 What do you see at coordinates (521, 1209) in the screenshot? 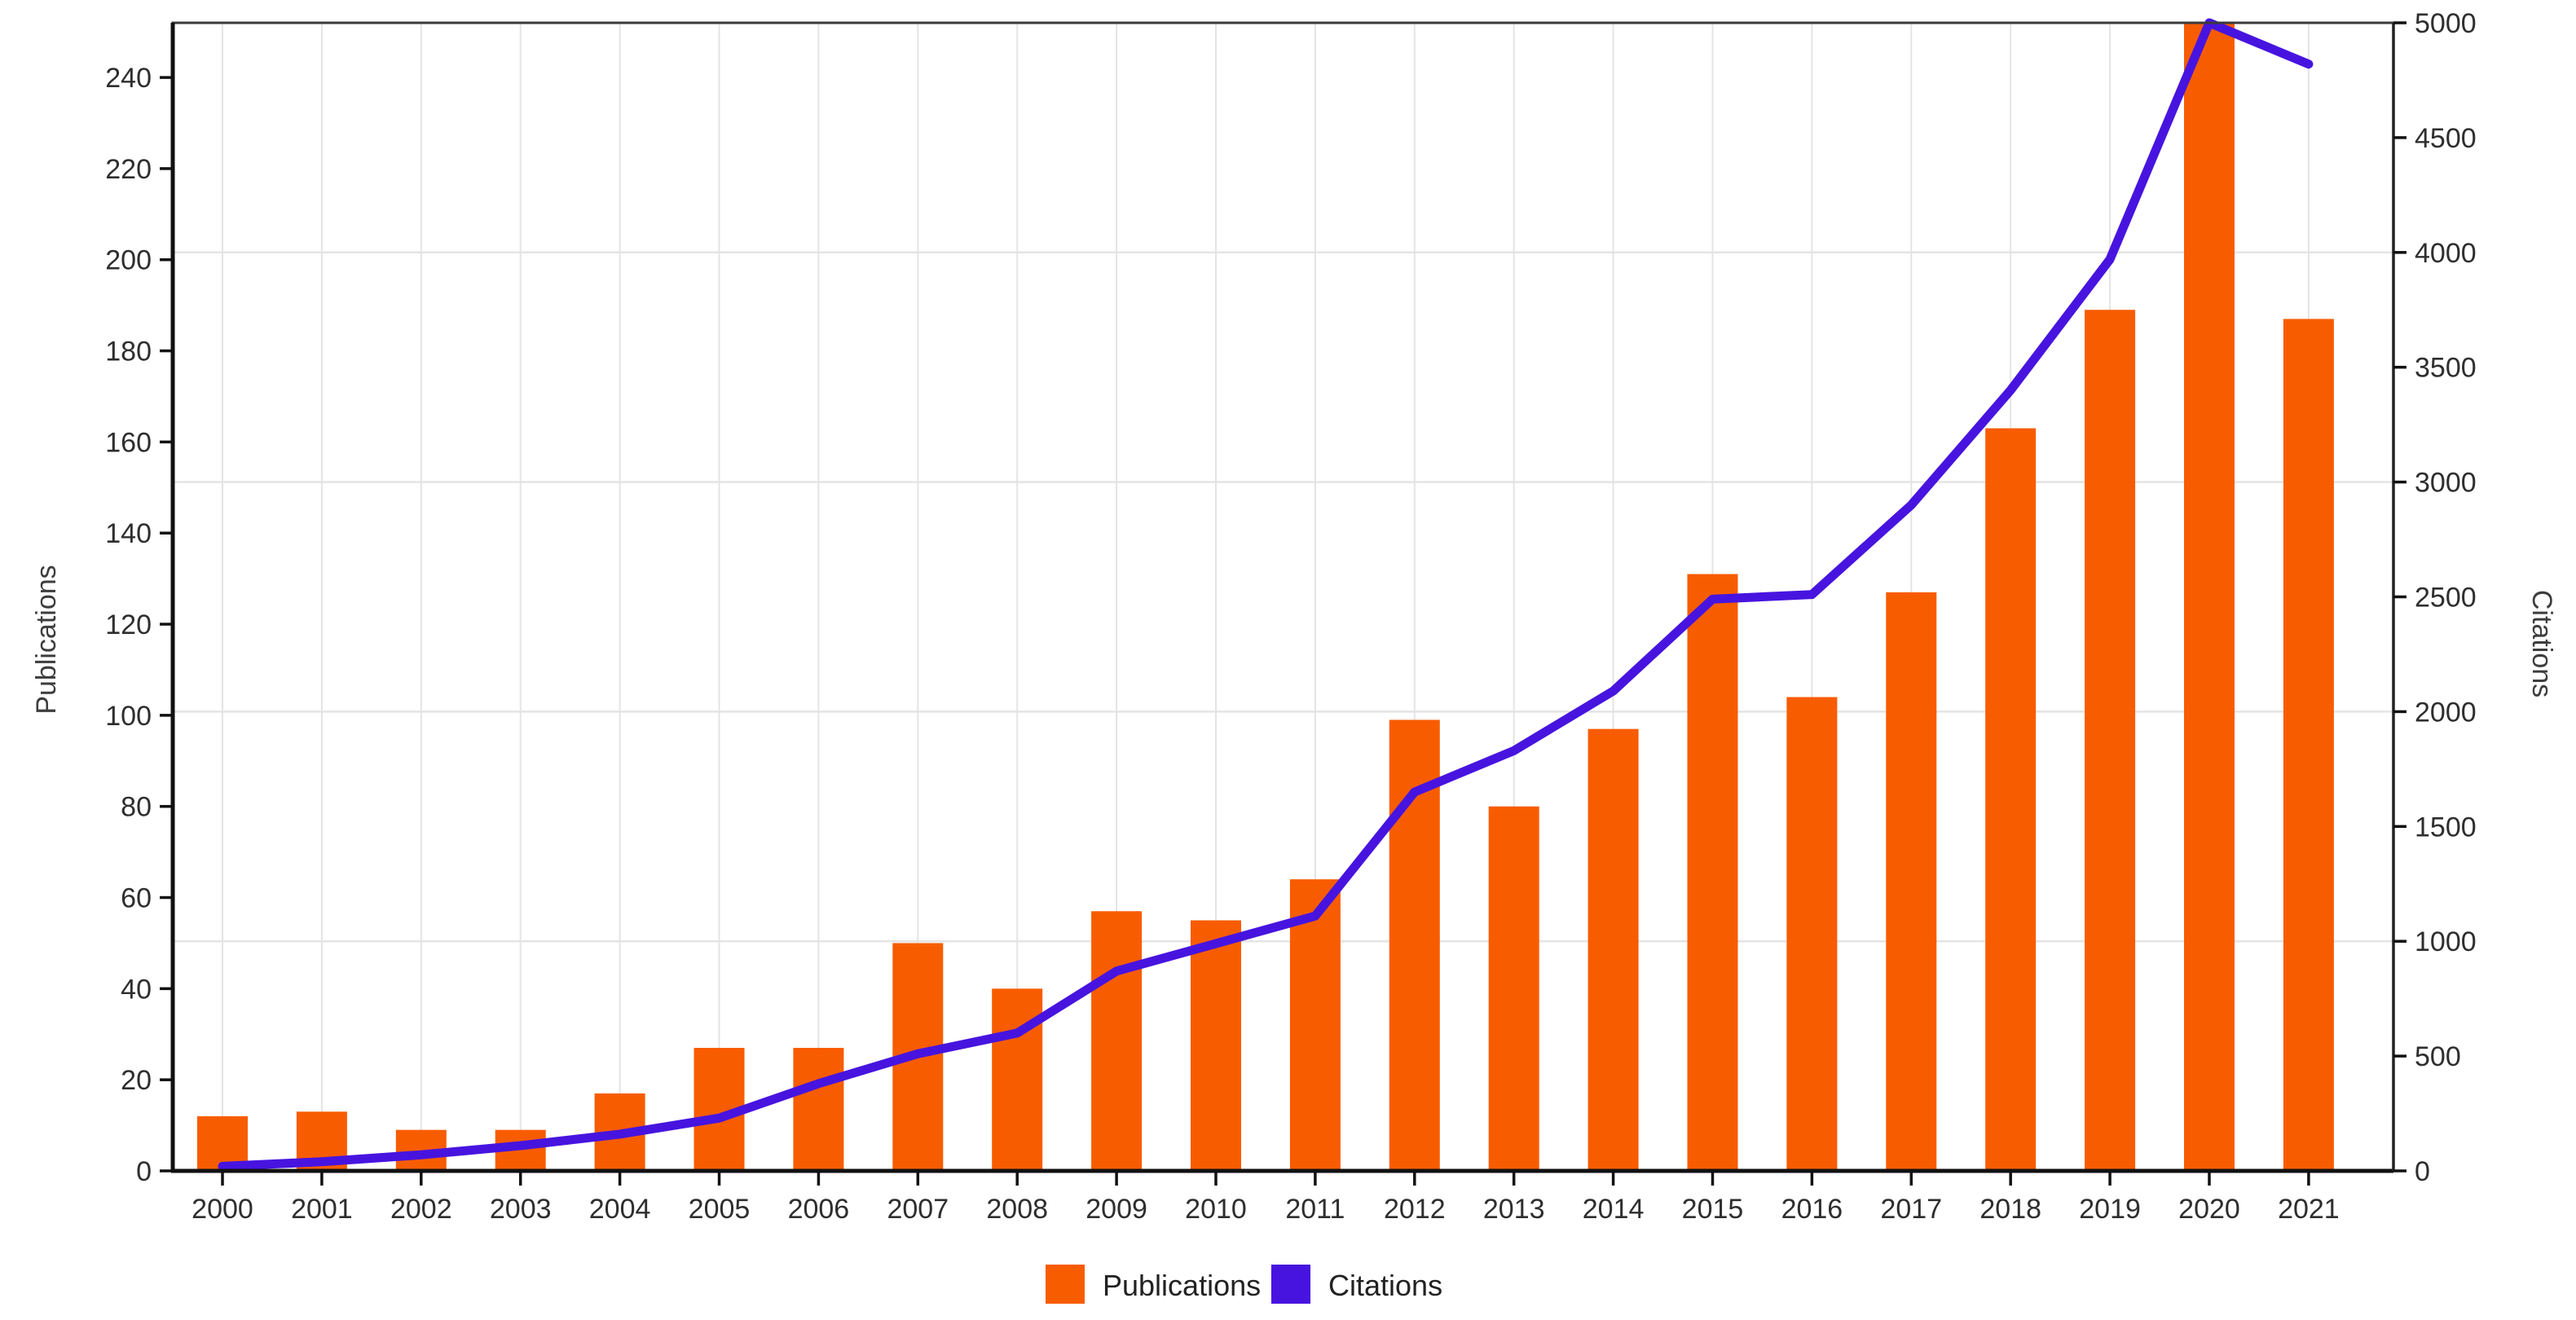
I see `year-label-2003: 2003` at bounding box center [521, 1209].